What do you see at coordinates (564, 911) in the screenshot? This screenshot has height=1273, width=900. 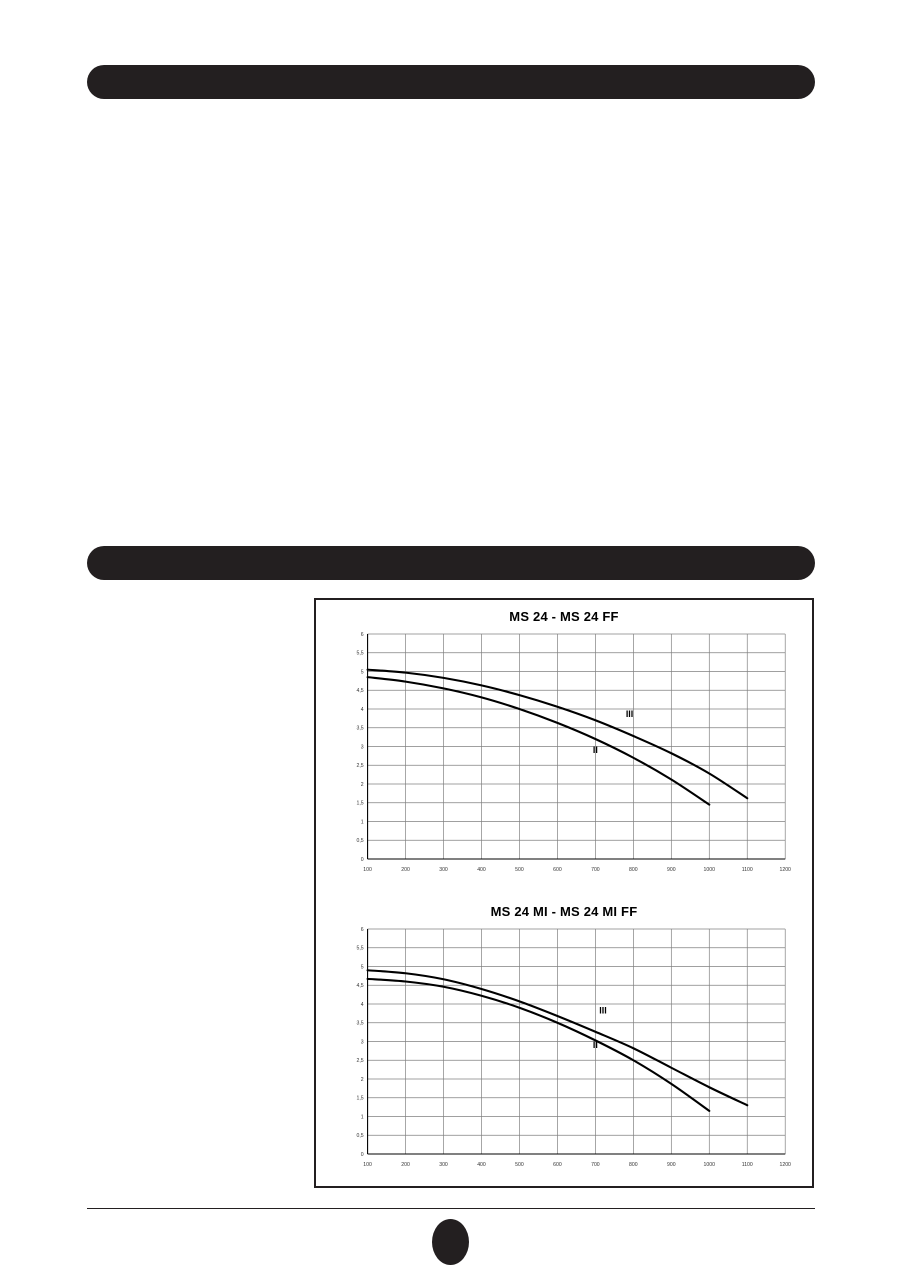 I see `chart-title-2: MS 24 MI - MS 24 MI FF` at bounding box center [564, 911].